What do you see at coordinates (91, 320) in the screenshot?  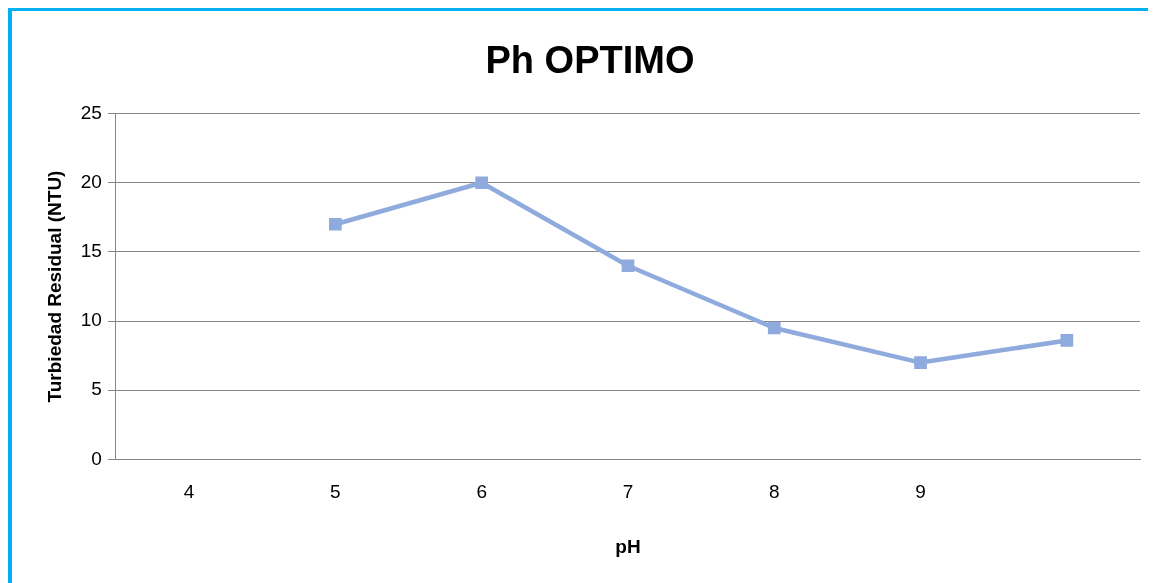 I see `y-tick-label: 10` at bounding box center [91, 320].